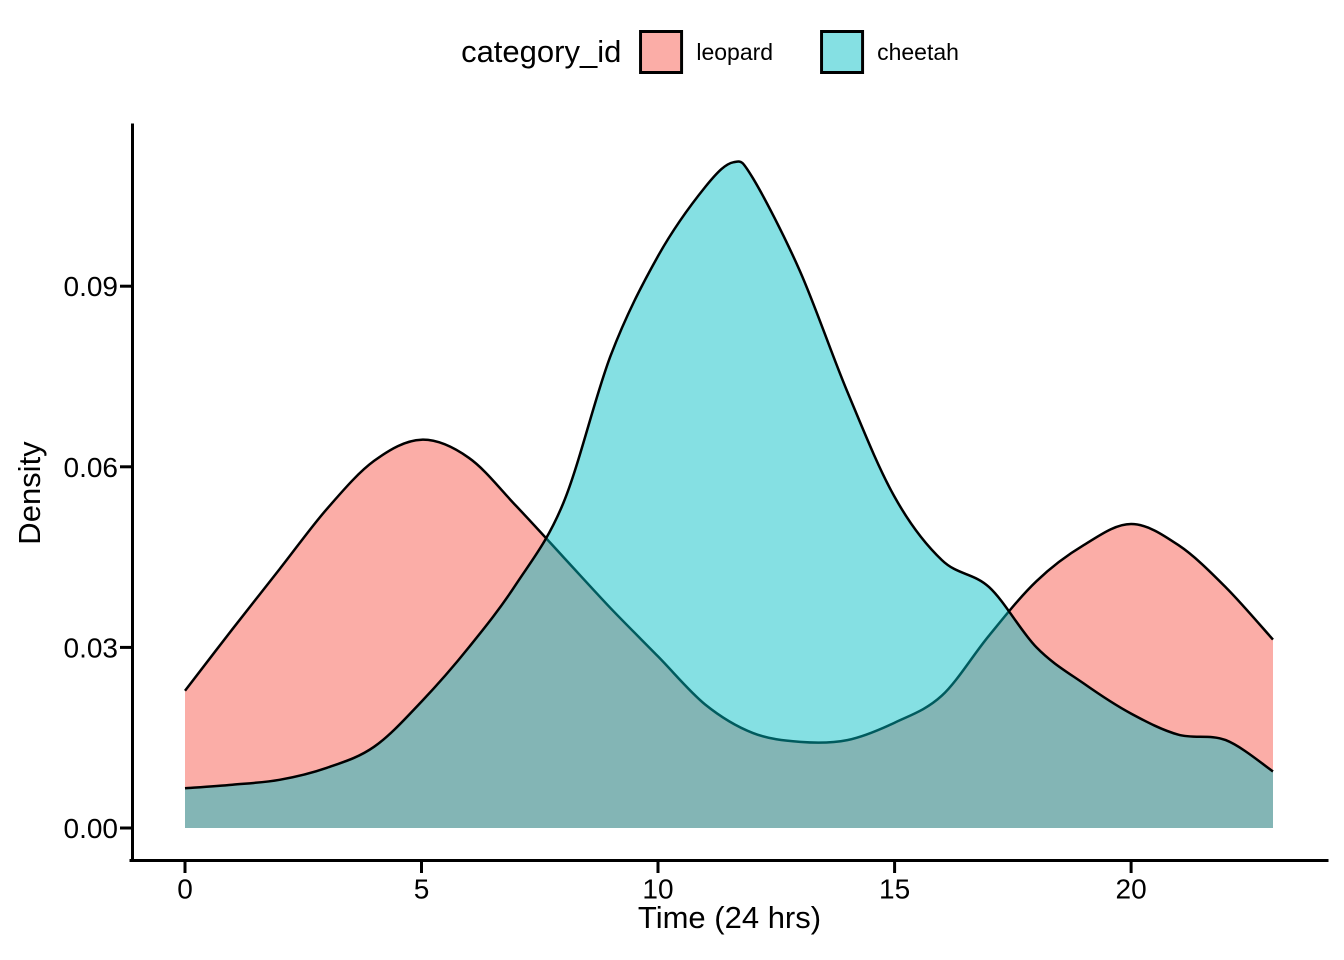 The width and height of the screenshot is (1344, 960). What do you see at coordinates (657, 889) in the screenshot?
I see `x-tick-label: 10` at bounding box center [657, 889].